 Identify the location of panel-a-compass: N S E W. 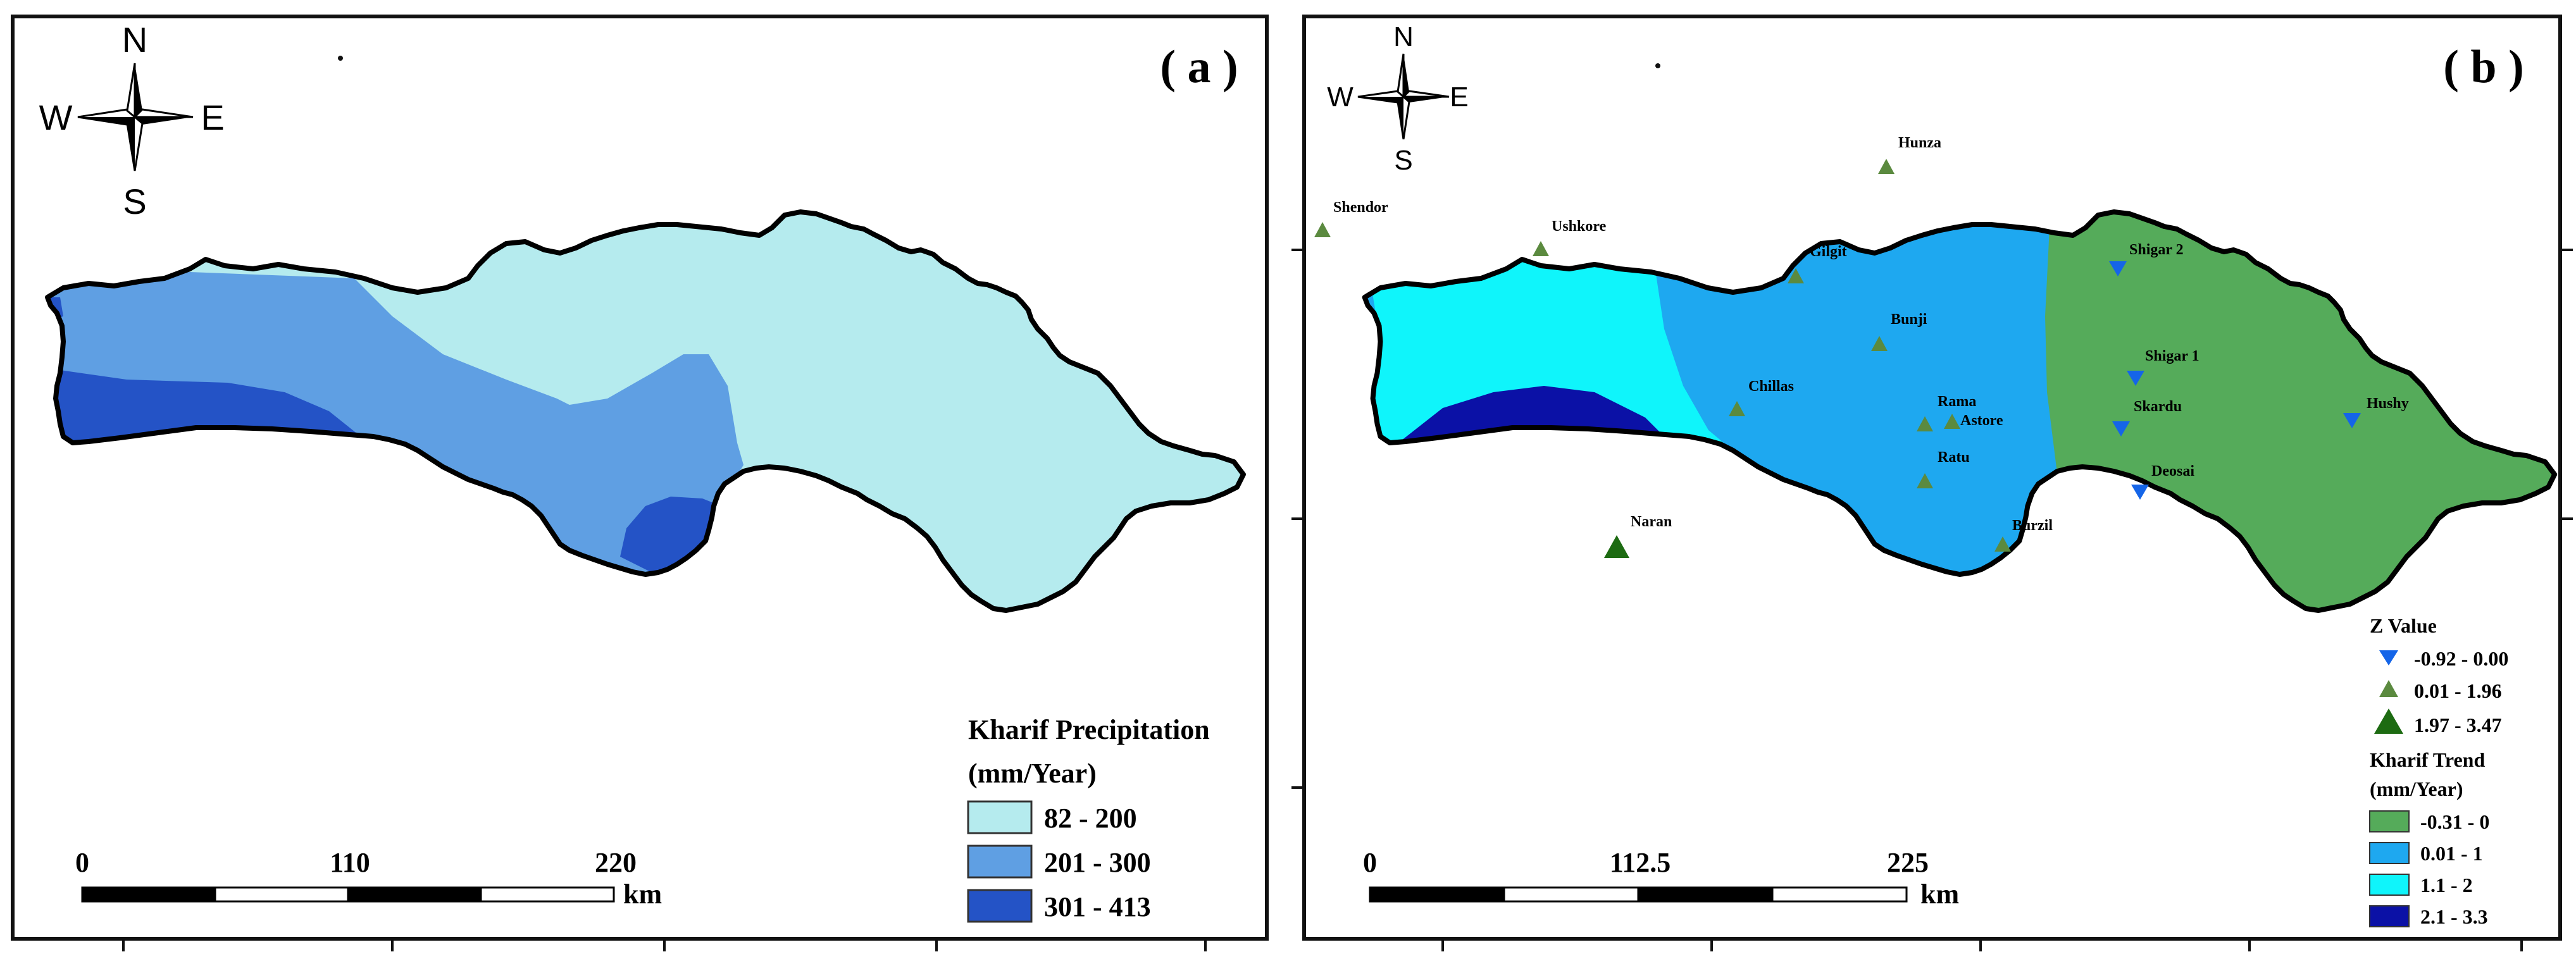
(132, 120).